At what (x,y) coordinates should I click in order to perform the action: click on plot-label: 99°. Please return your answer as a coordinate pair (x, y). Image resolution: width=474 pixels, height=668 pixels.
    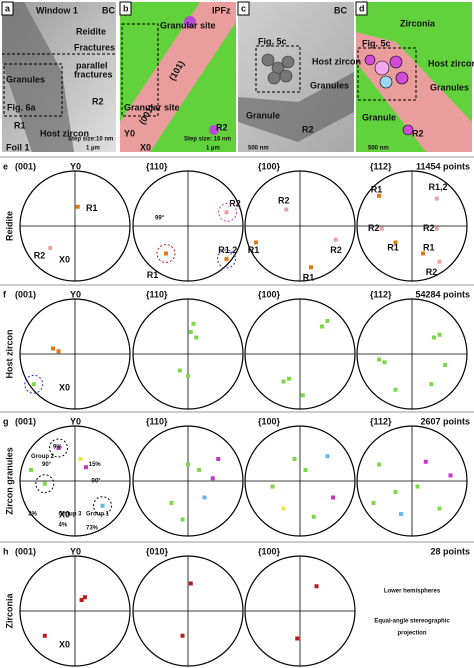
    Looking at the image, I should click on (160, 218).